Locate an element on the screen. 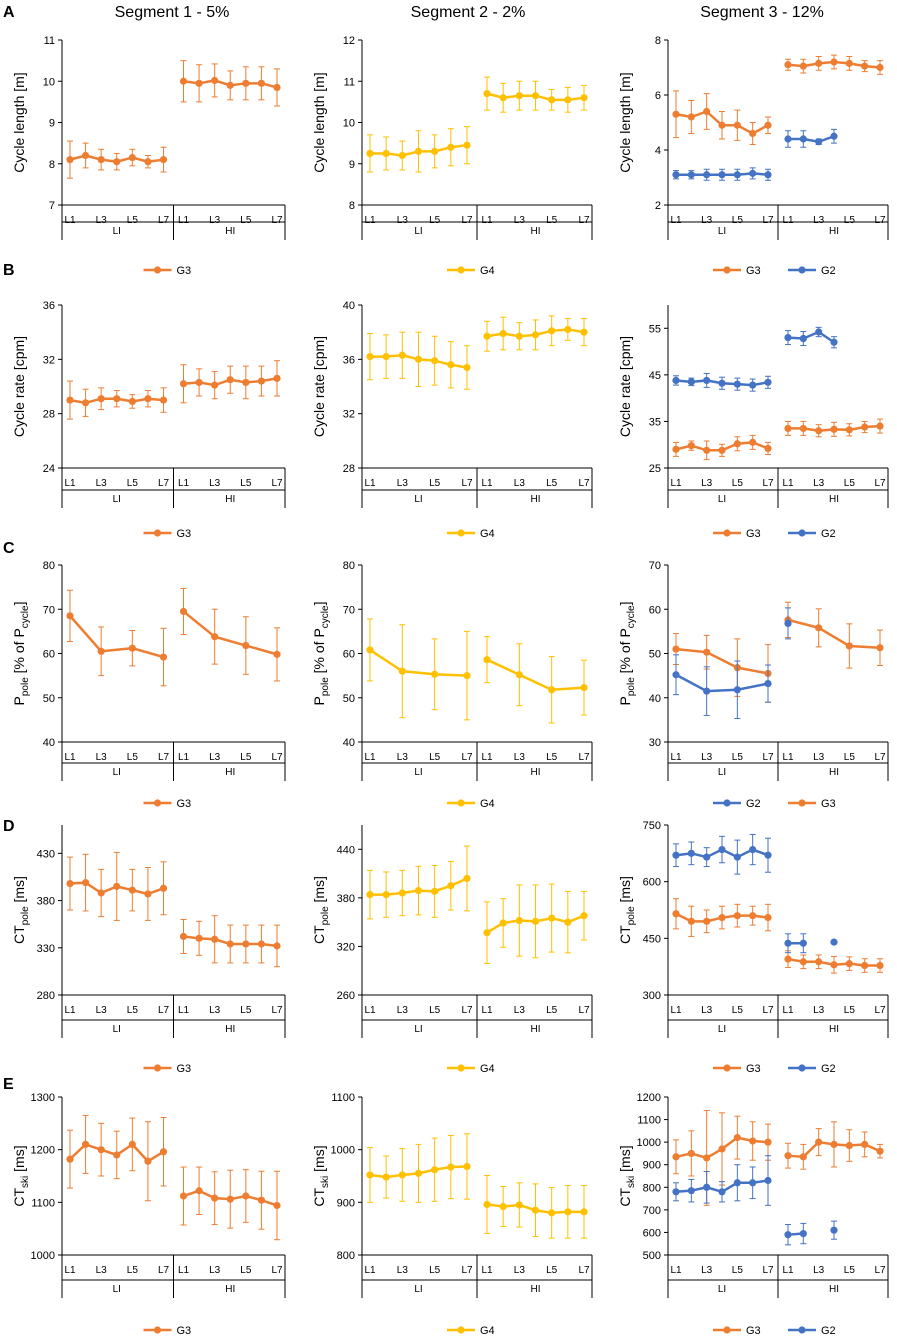  y-tick-label: 80 is located at coordinates (49, 566).